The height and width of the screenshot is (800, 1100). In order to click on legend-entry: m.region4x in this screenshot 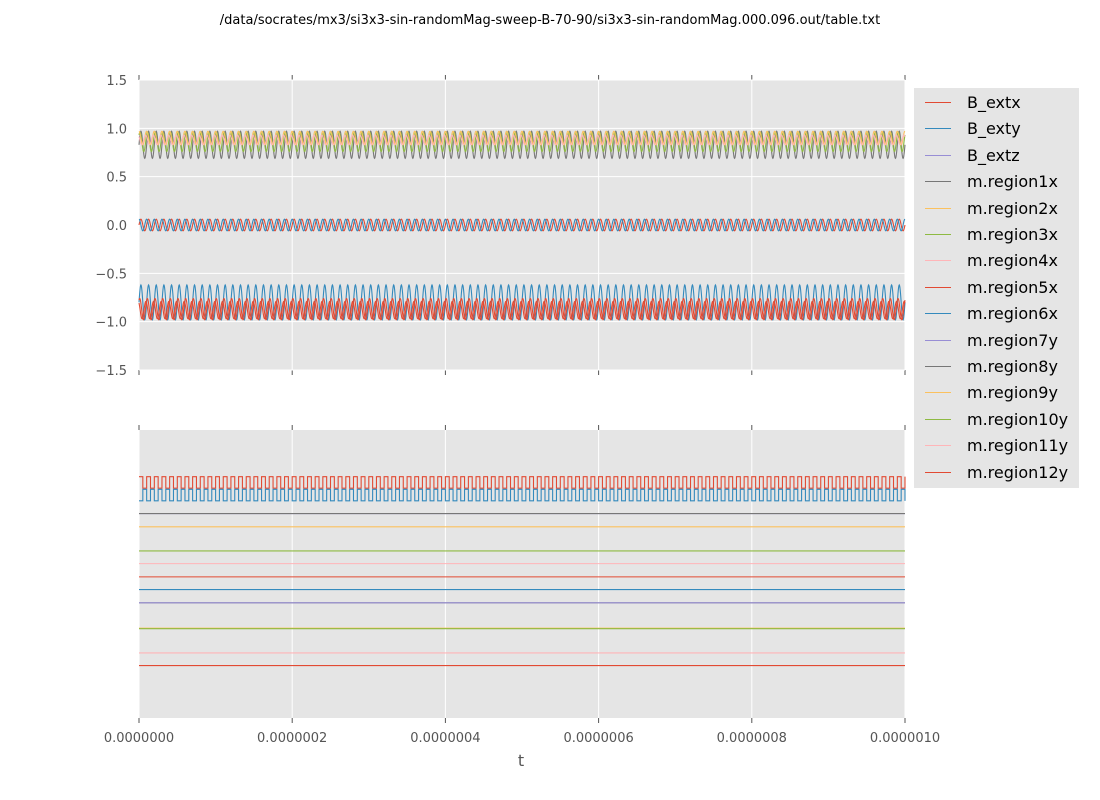, I will do `click(996, 261)`.